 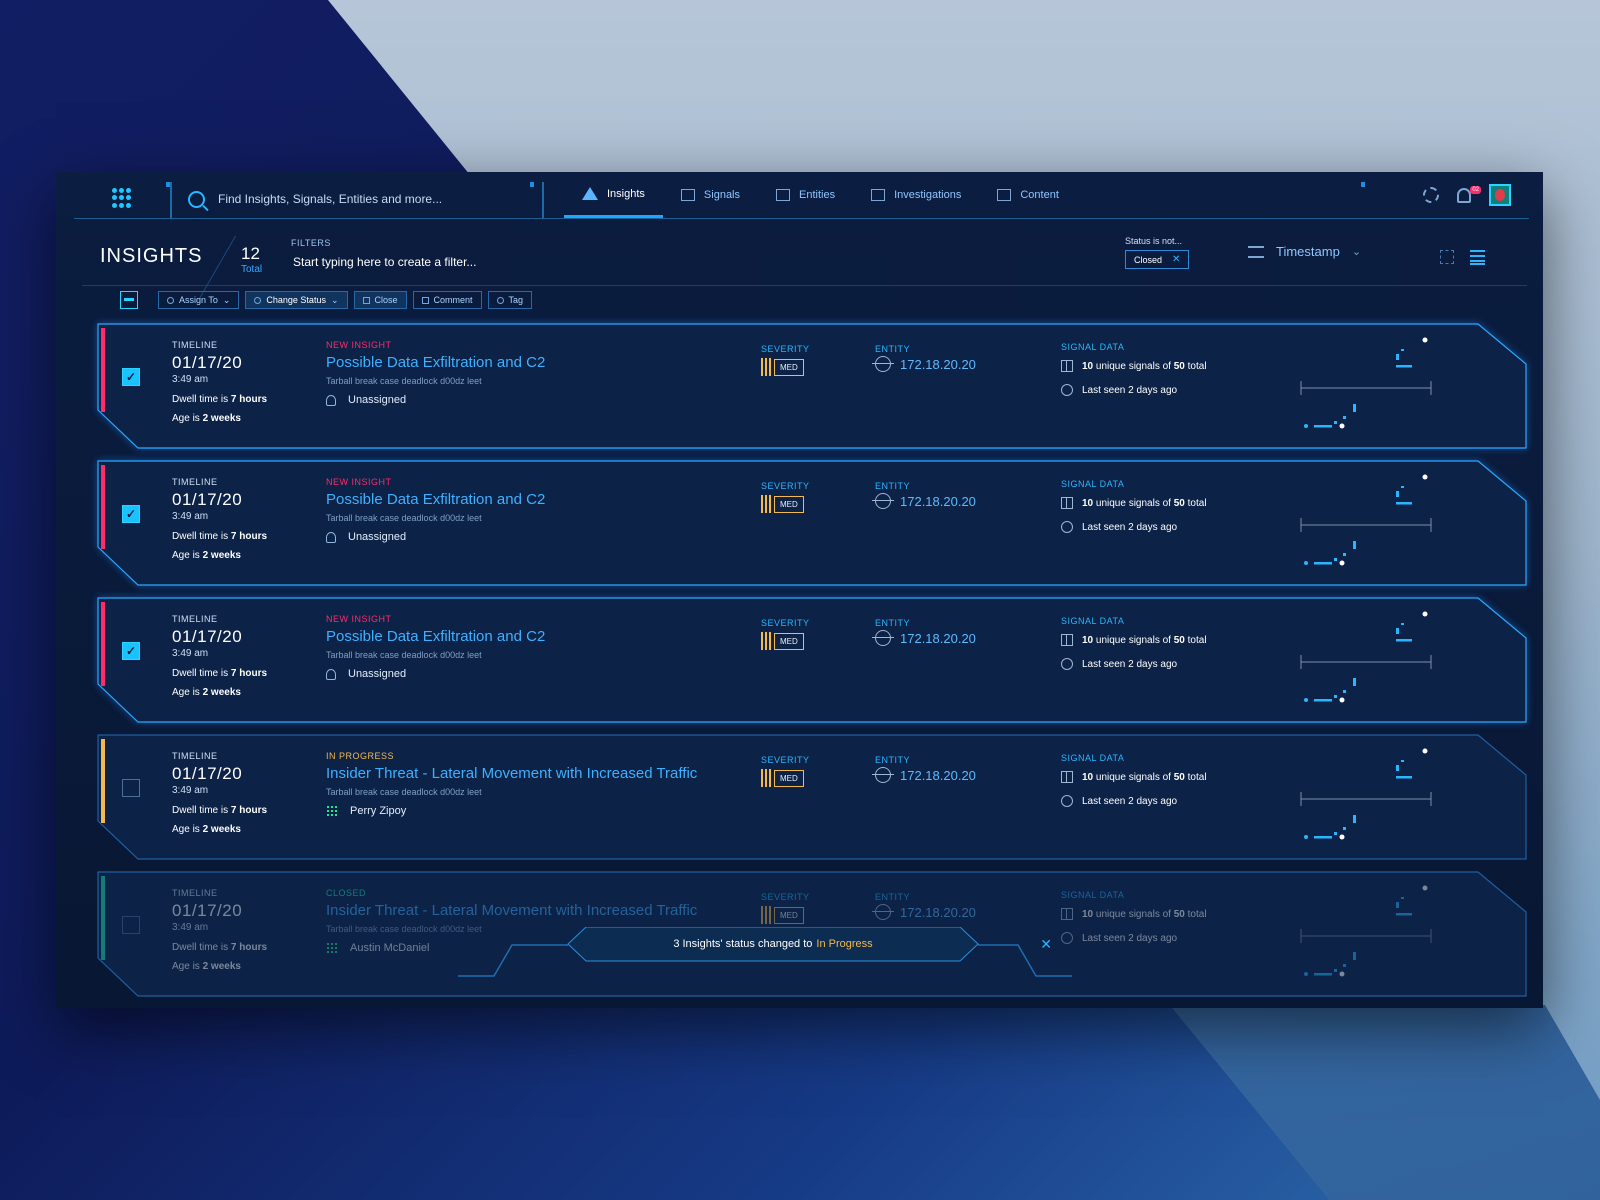 I want to click on divider, so click(x=168, y=184).